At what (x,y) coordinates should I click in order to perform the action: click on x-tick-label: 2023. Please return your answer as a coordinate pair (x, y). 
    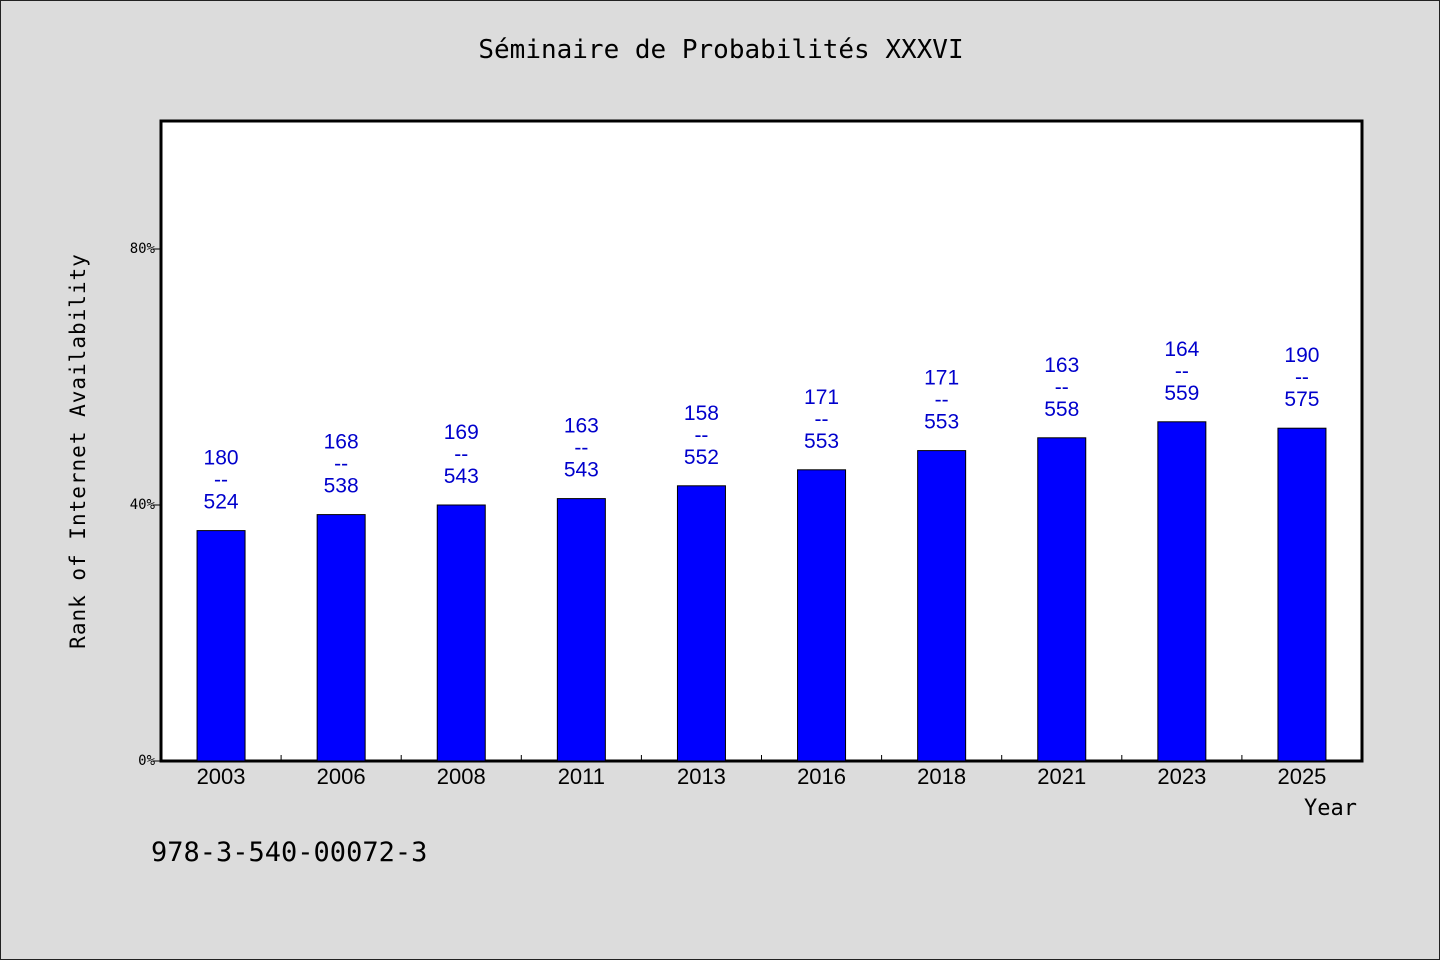
    Looking at the image, I should click on (1181, 776).